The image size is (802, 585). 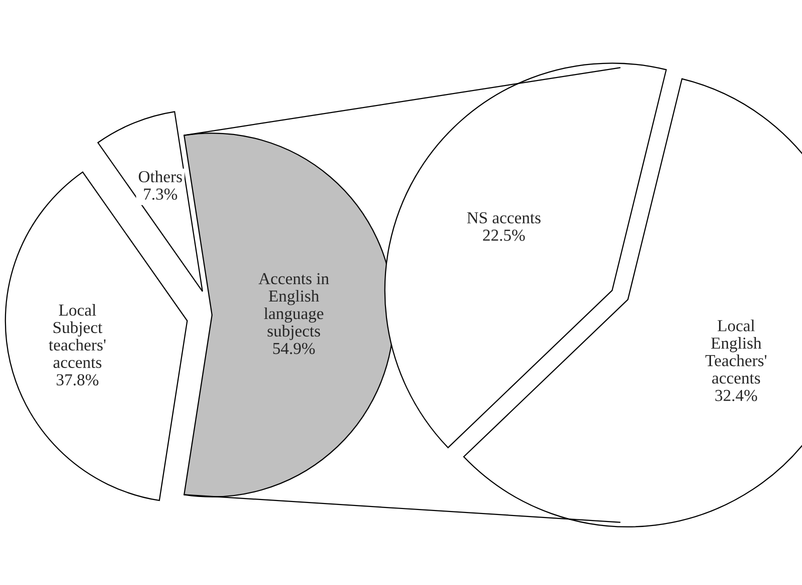 What do you see at coordinates (77, 380) in the screenshot?
I see `data-label: 37.8%` at bounding box center [77, 380].